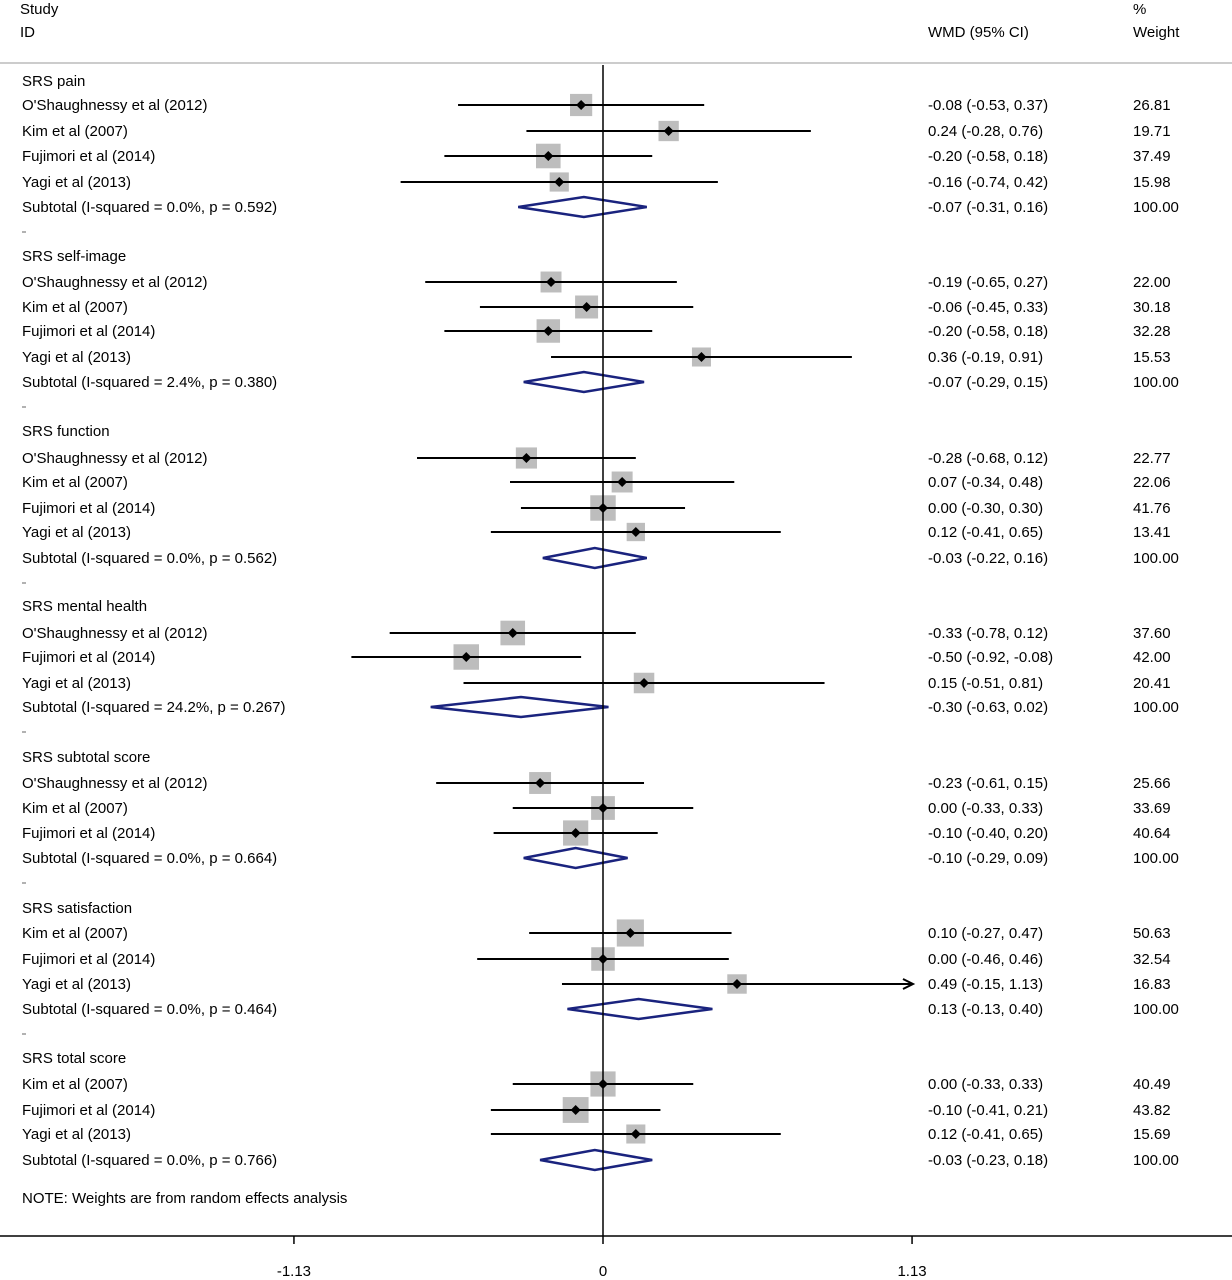  I want to click on study-weight: 22.00, so click(1152, 282).